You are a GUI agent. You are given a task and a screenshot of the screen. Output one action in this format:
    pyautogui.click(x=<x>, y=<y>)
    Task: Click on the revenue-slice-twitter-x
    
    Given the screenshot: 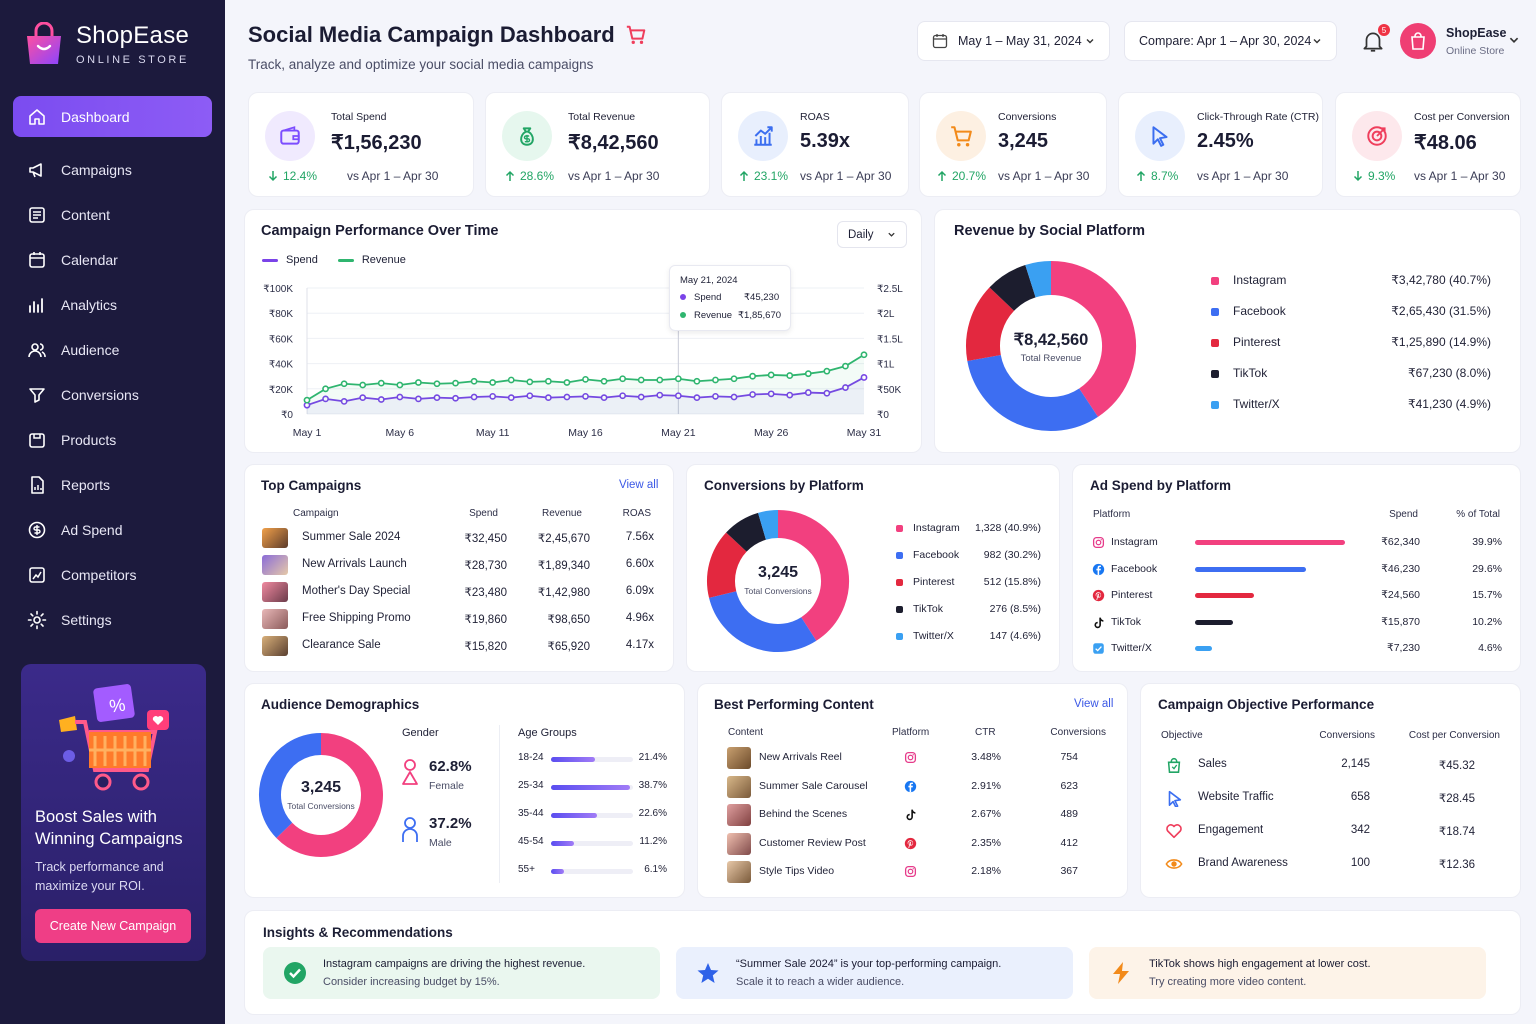 What is the action you would take?
    pyautogui.click(x=1038, y=279)
    